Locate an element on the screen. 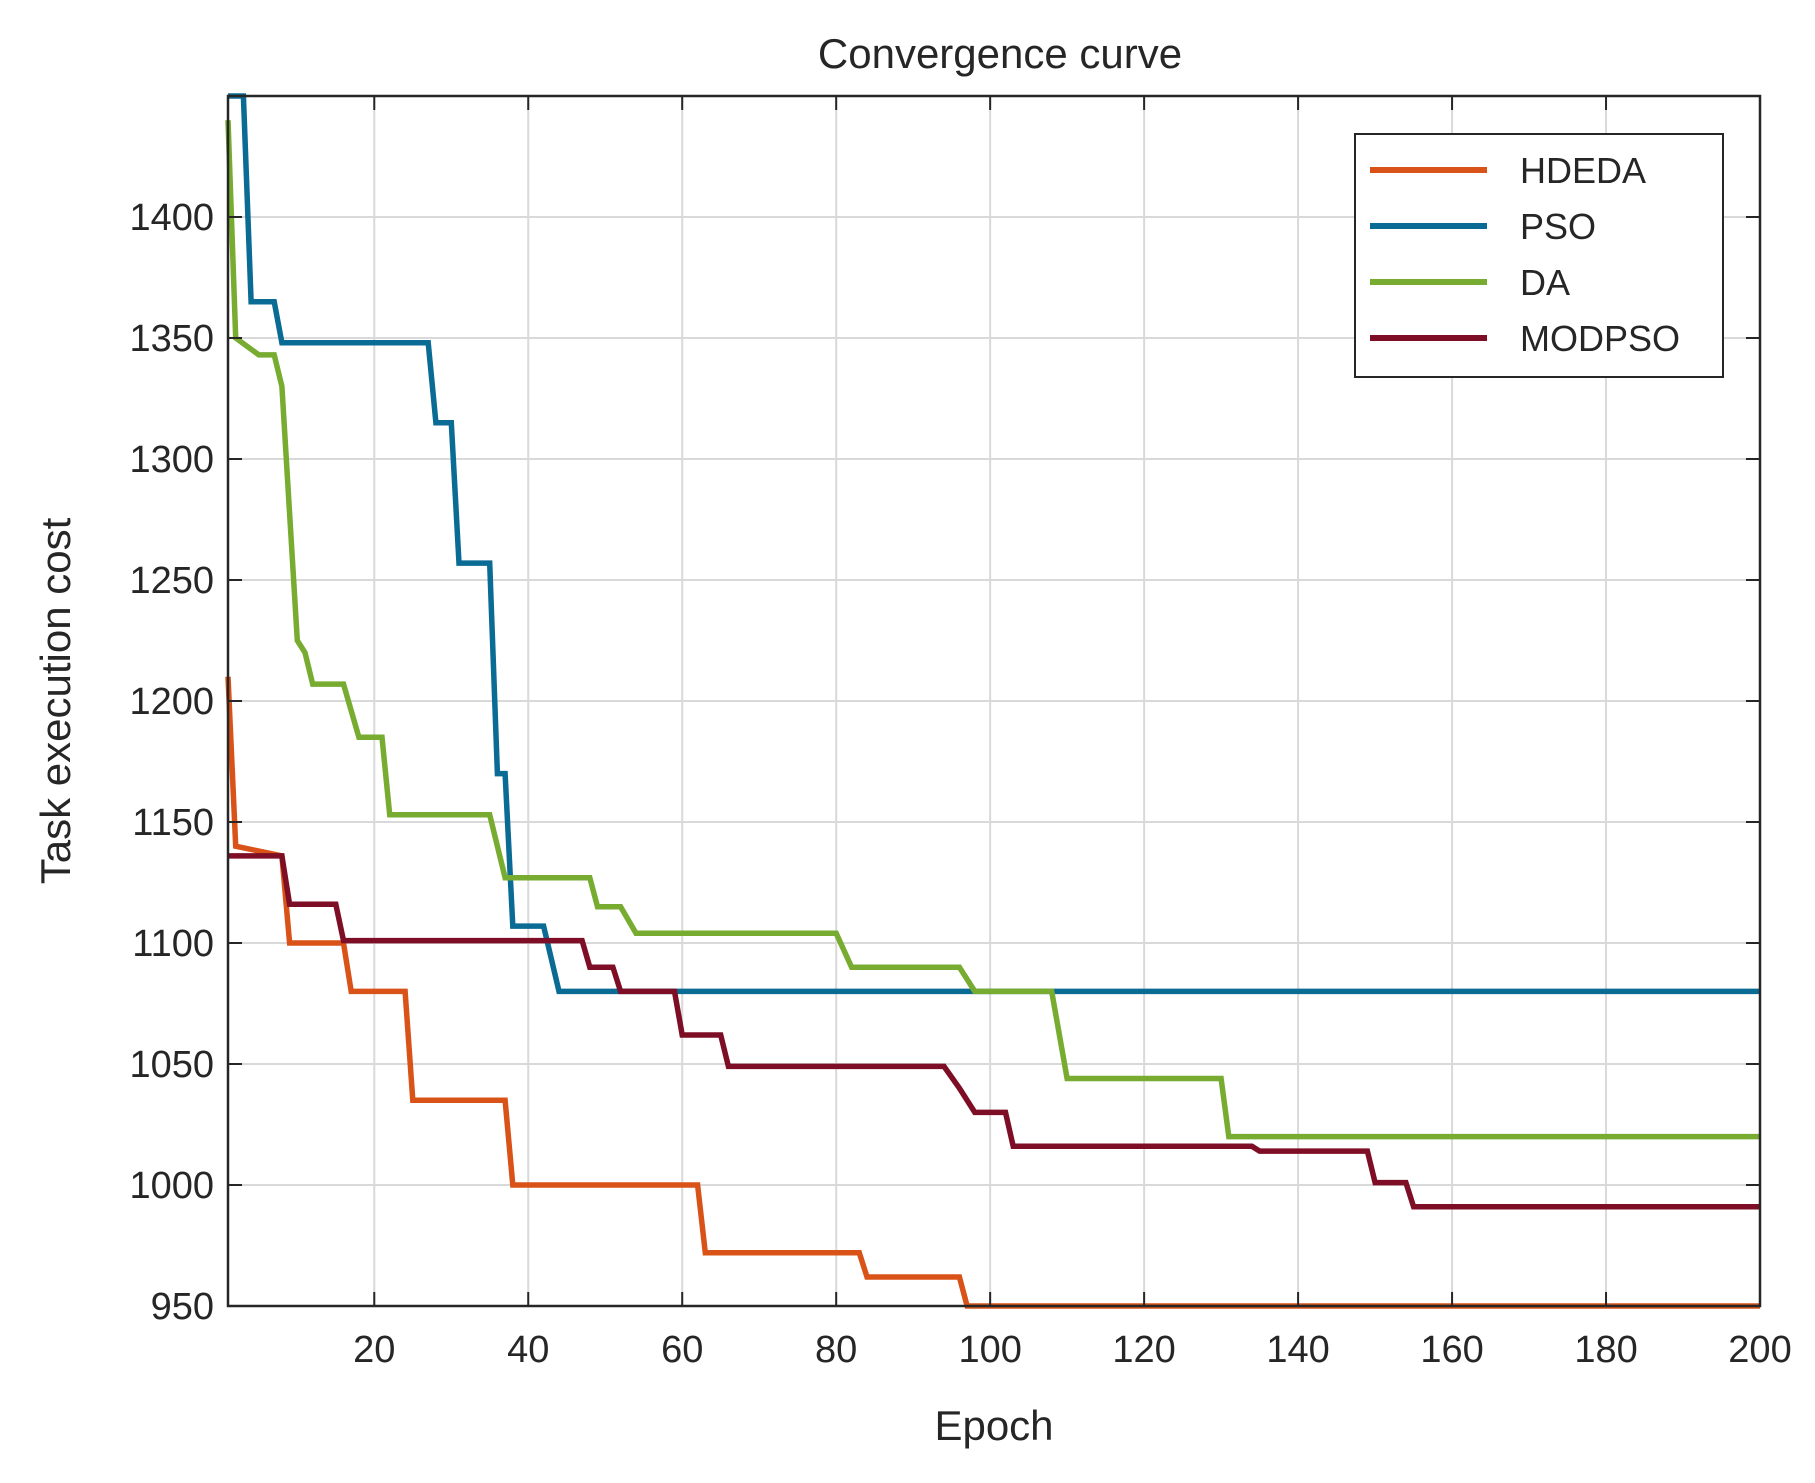  legend: HDEDA PSO DA MODPSO is located at coordinates (1539, 255).